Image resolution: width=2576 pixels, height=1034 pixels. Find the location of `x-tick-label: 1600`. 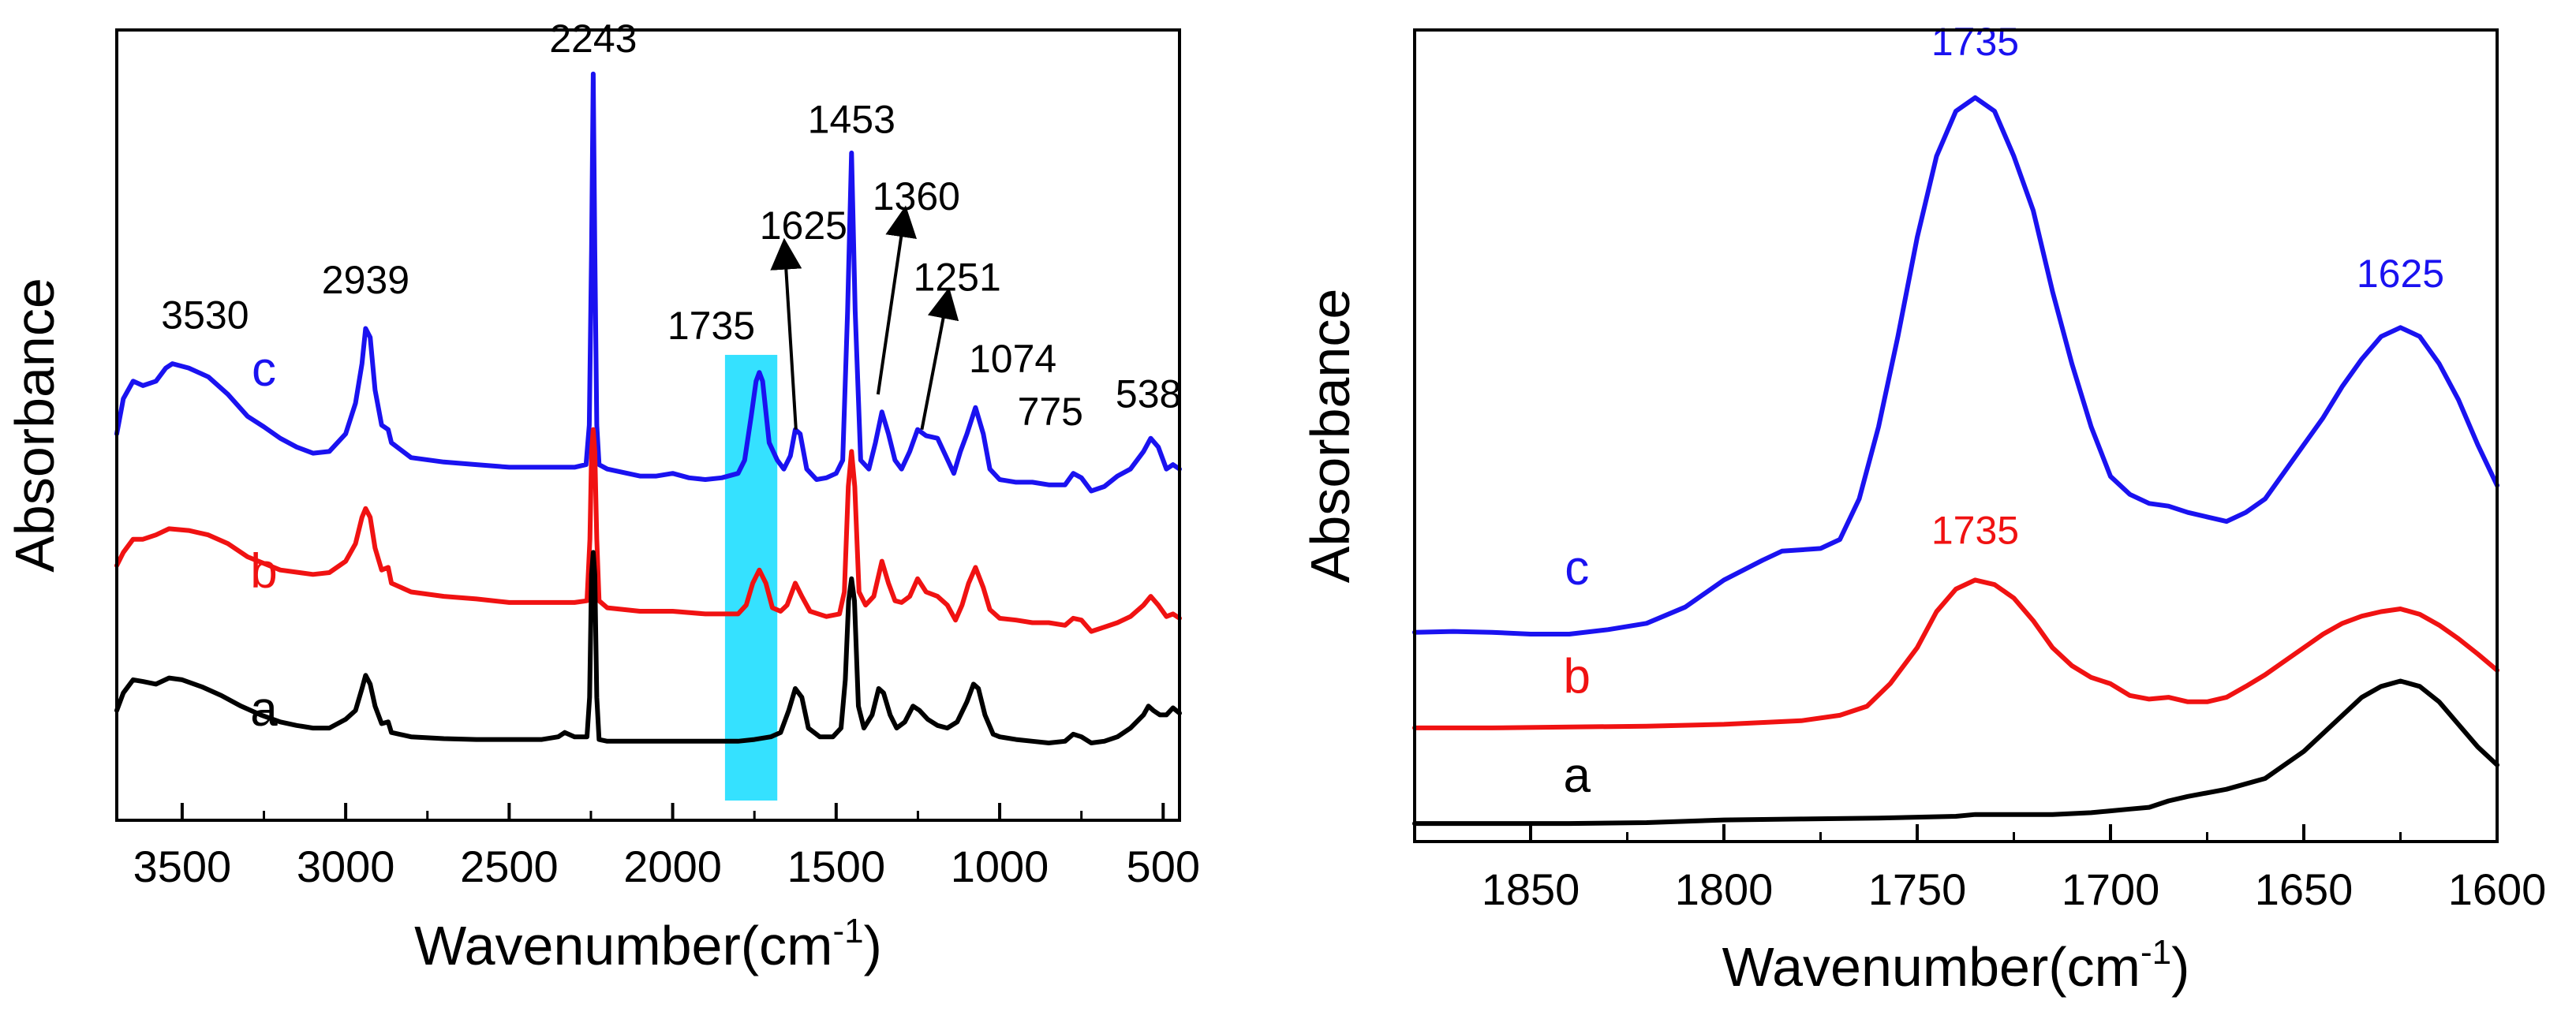

x-tick-label: 1600 is located at coordinates (2497, 889).